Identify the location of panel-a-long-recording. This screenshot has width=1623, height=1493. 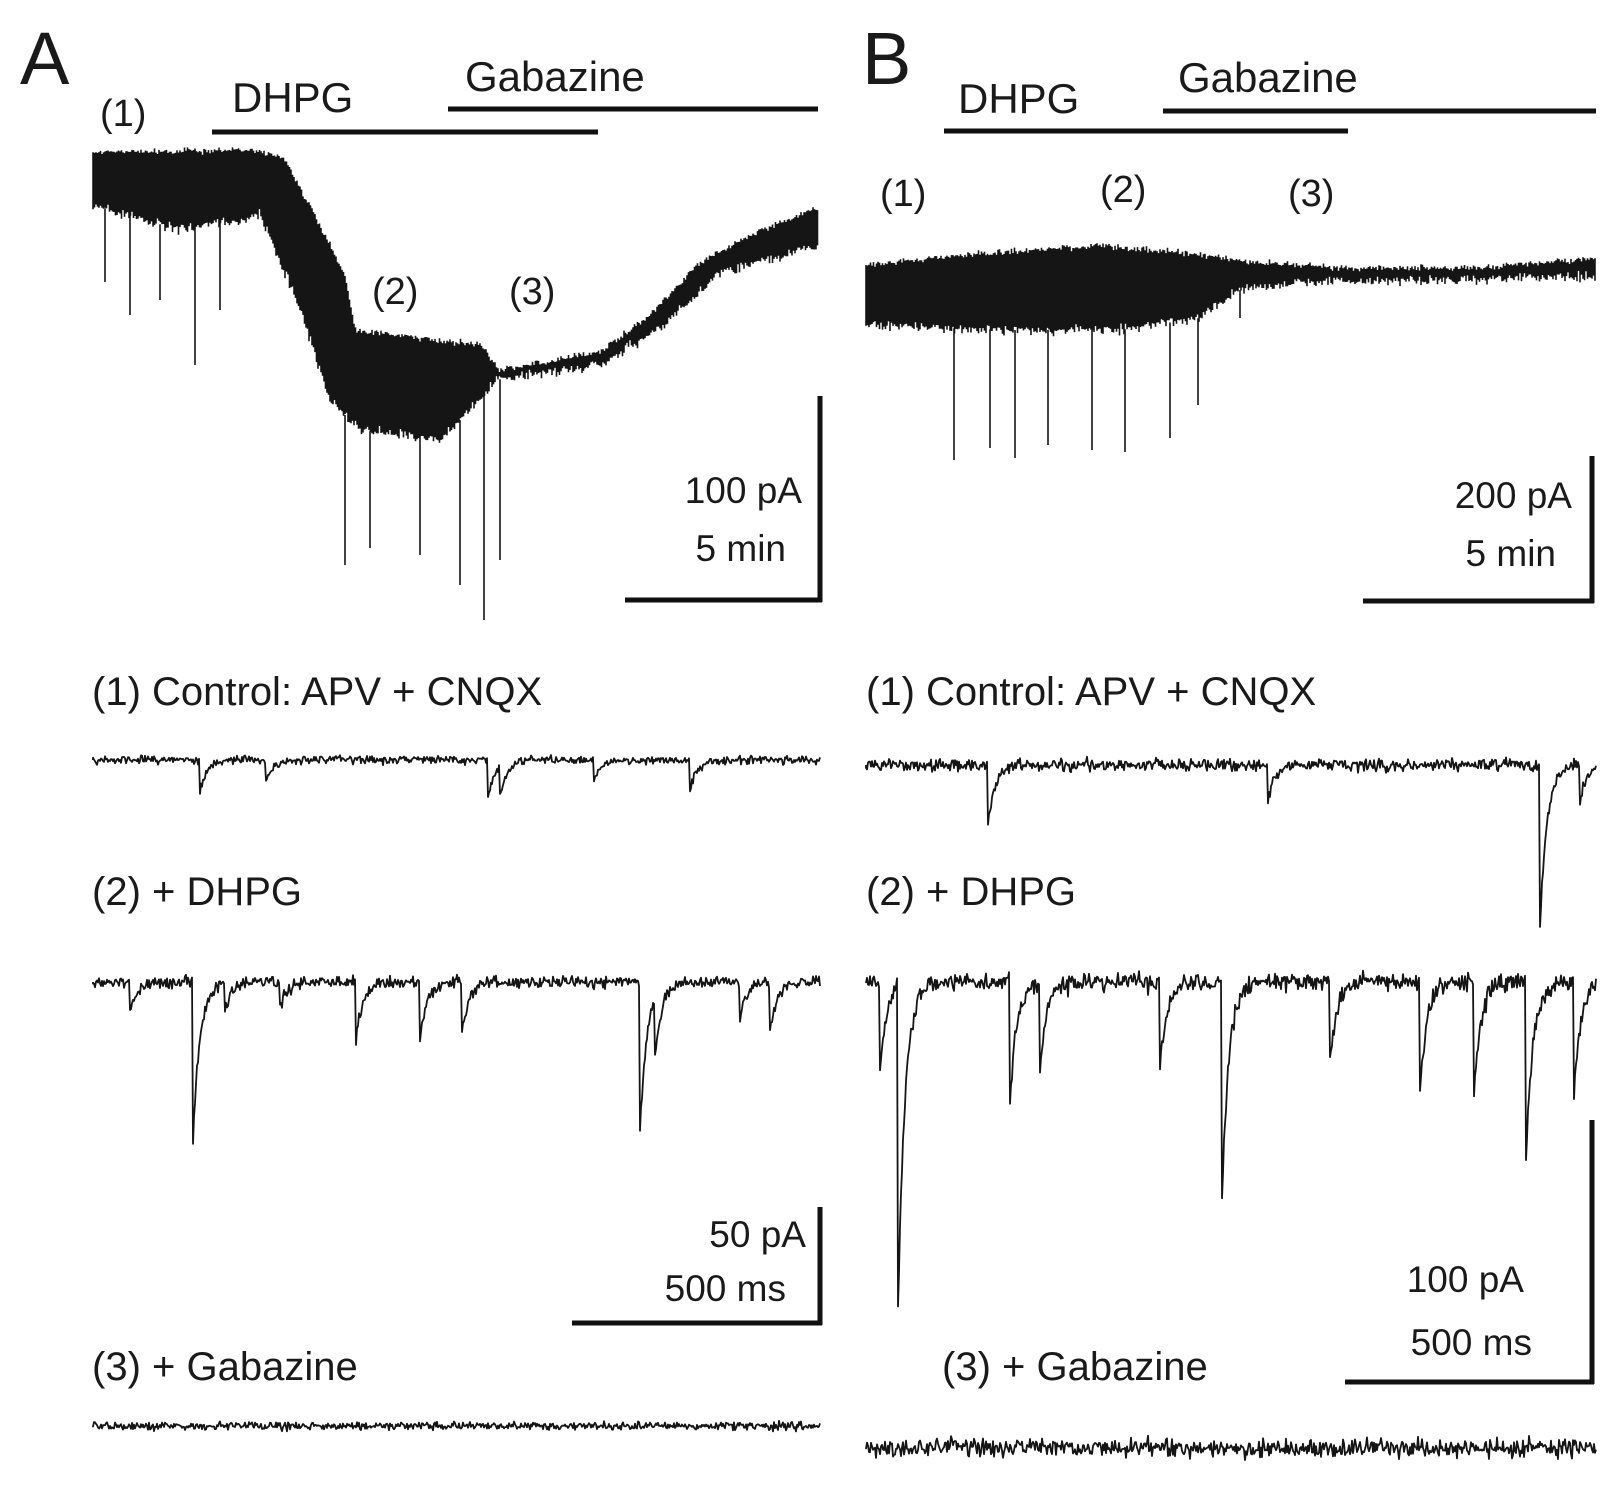
(455, 383).